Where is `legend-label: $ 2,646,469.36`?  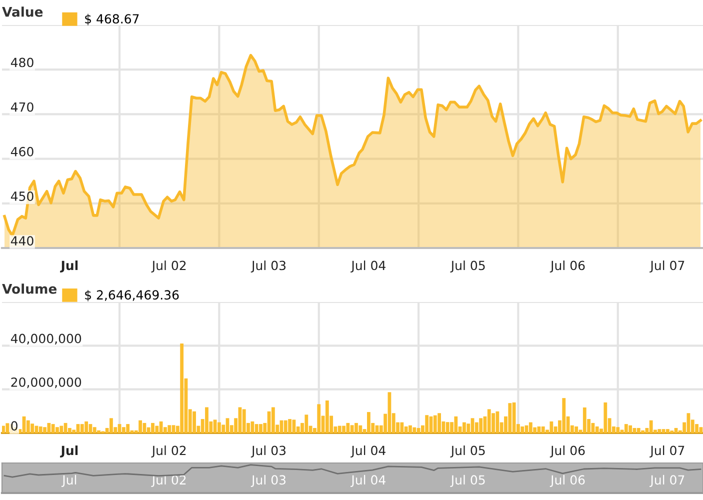
legend-label: $ 2,646,469.36 is located at coordinates (132, 296).